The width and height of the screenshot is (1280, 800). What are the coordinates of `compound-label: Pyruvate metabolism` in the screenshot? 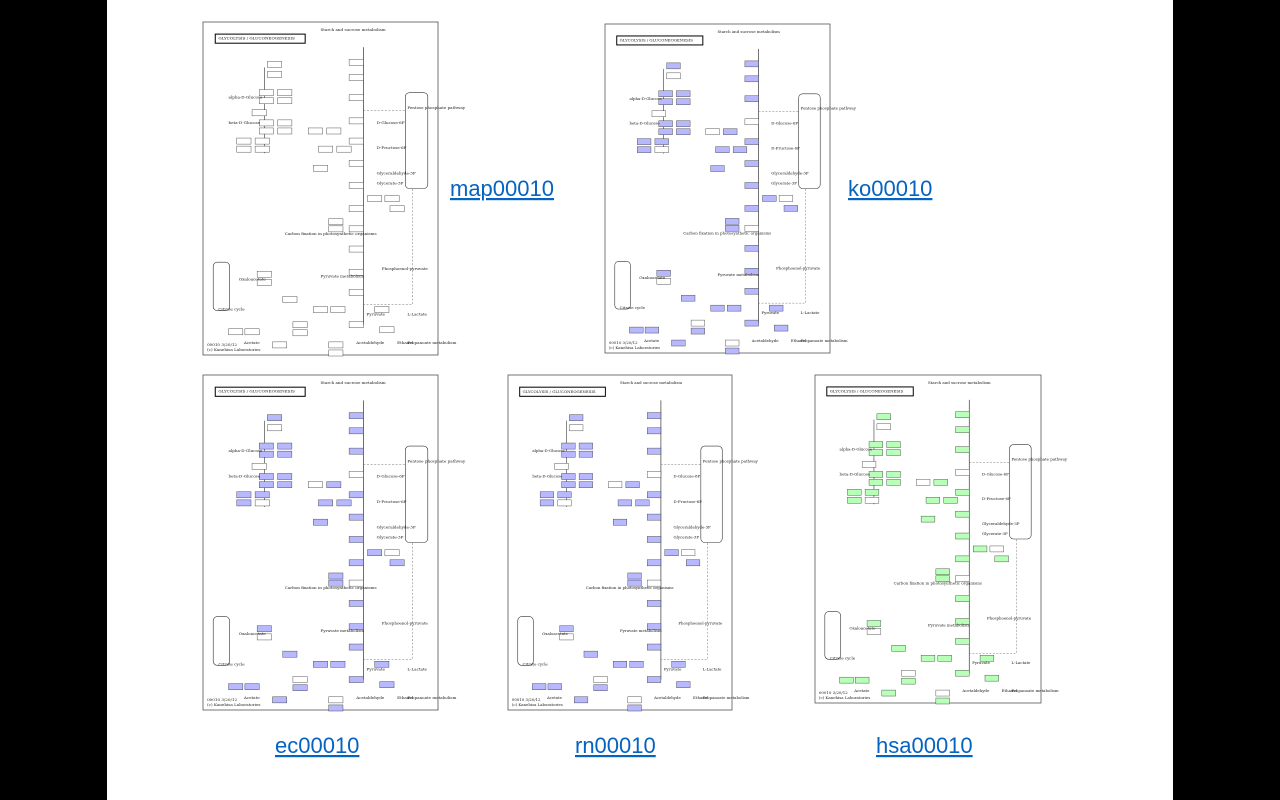 It's located at (343, 275).